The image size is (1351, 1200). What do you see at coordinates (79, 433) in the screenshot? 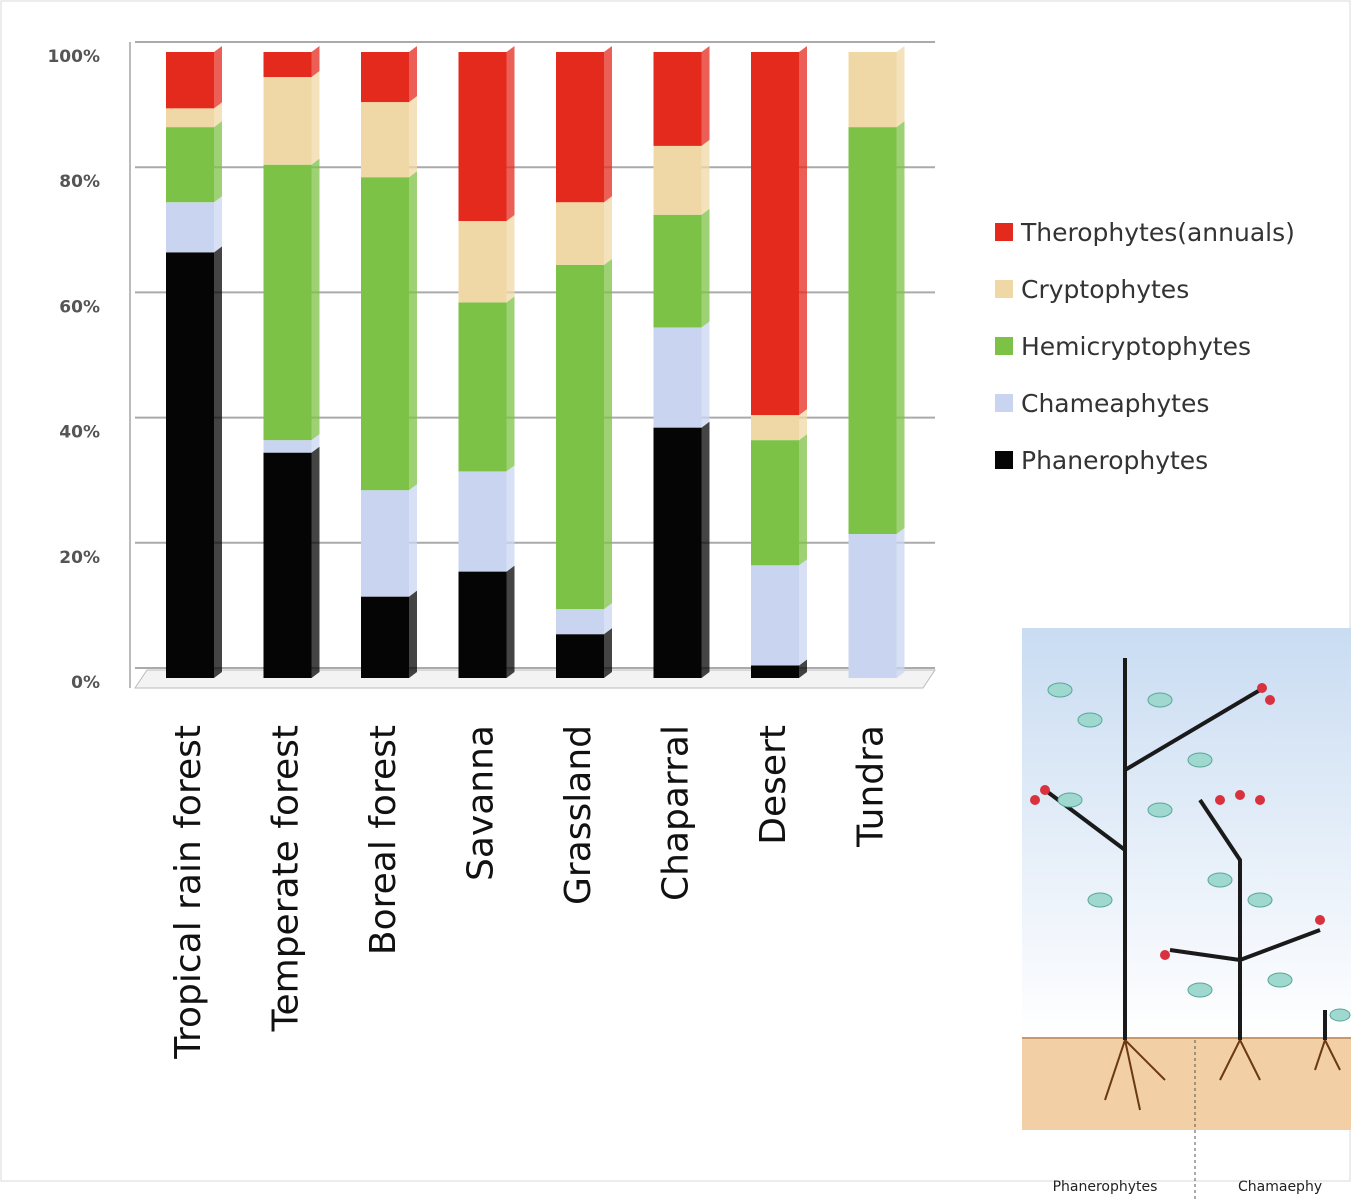
I see `y-tick-label: 40%` at bounding box center [79, 433].